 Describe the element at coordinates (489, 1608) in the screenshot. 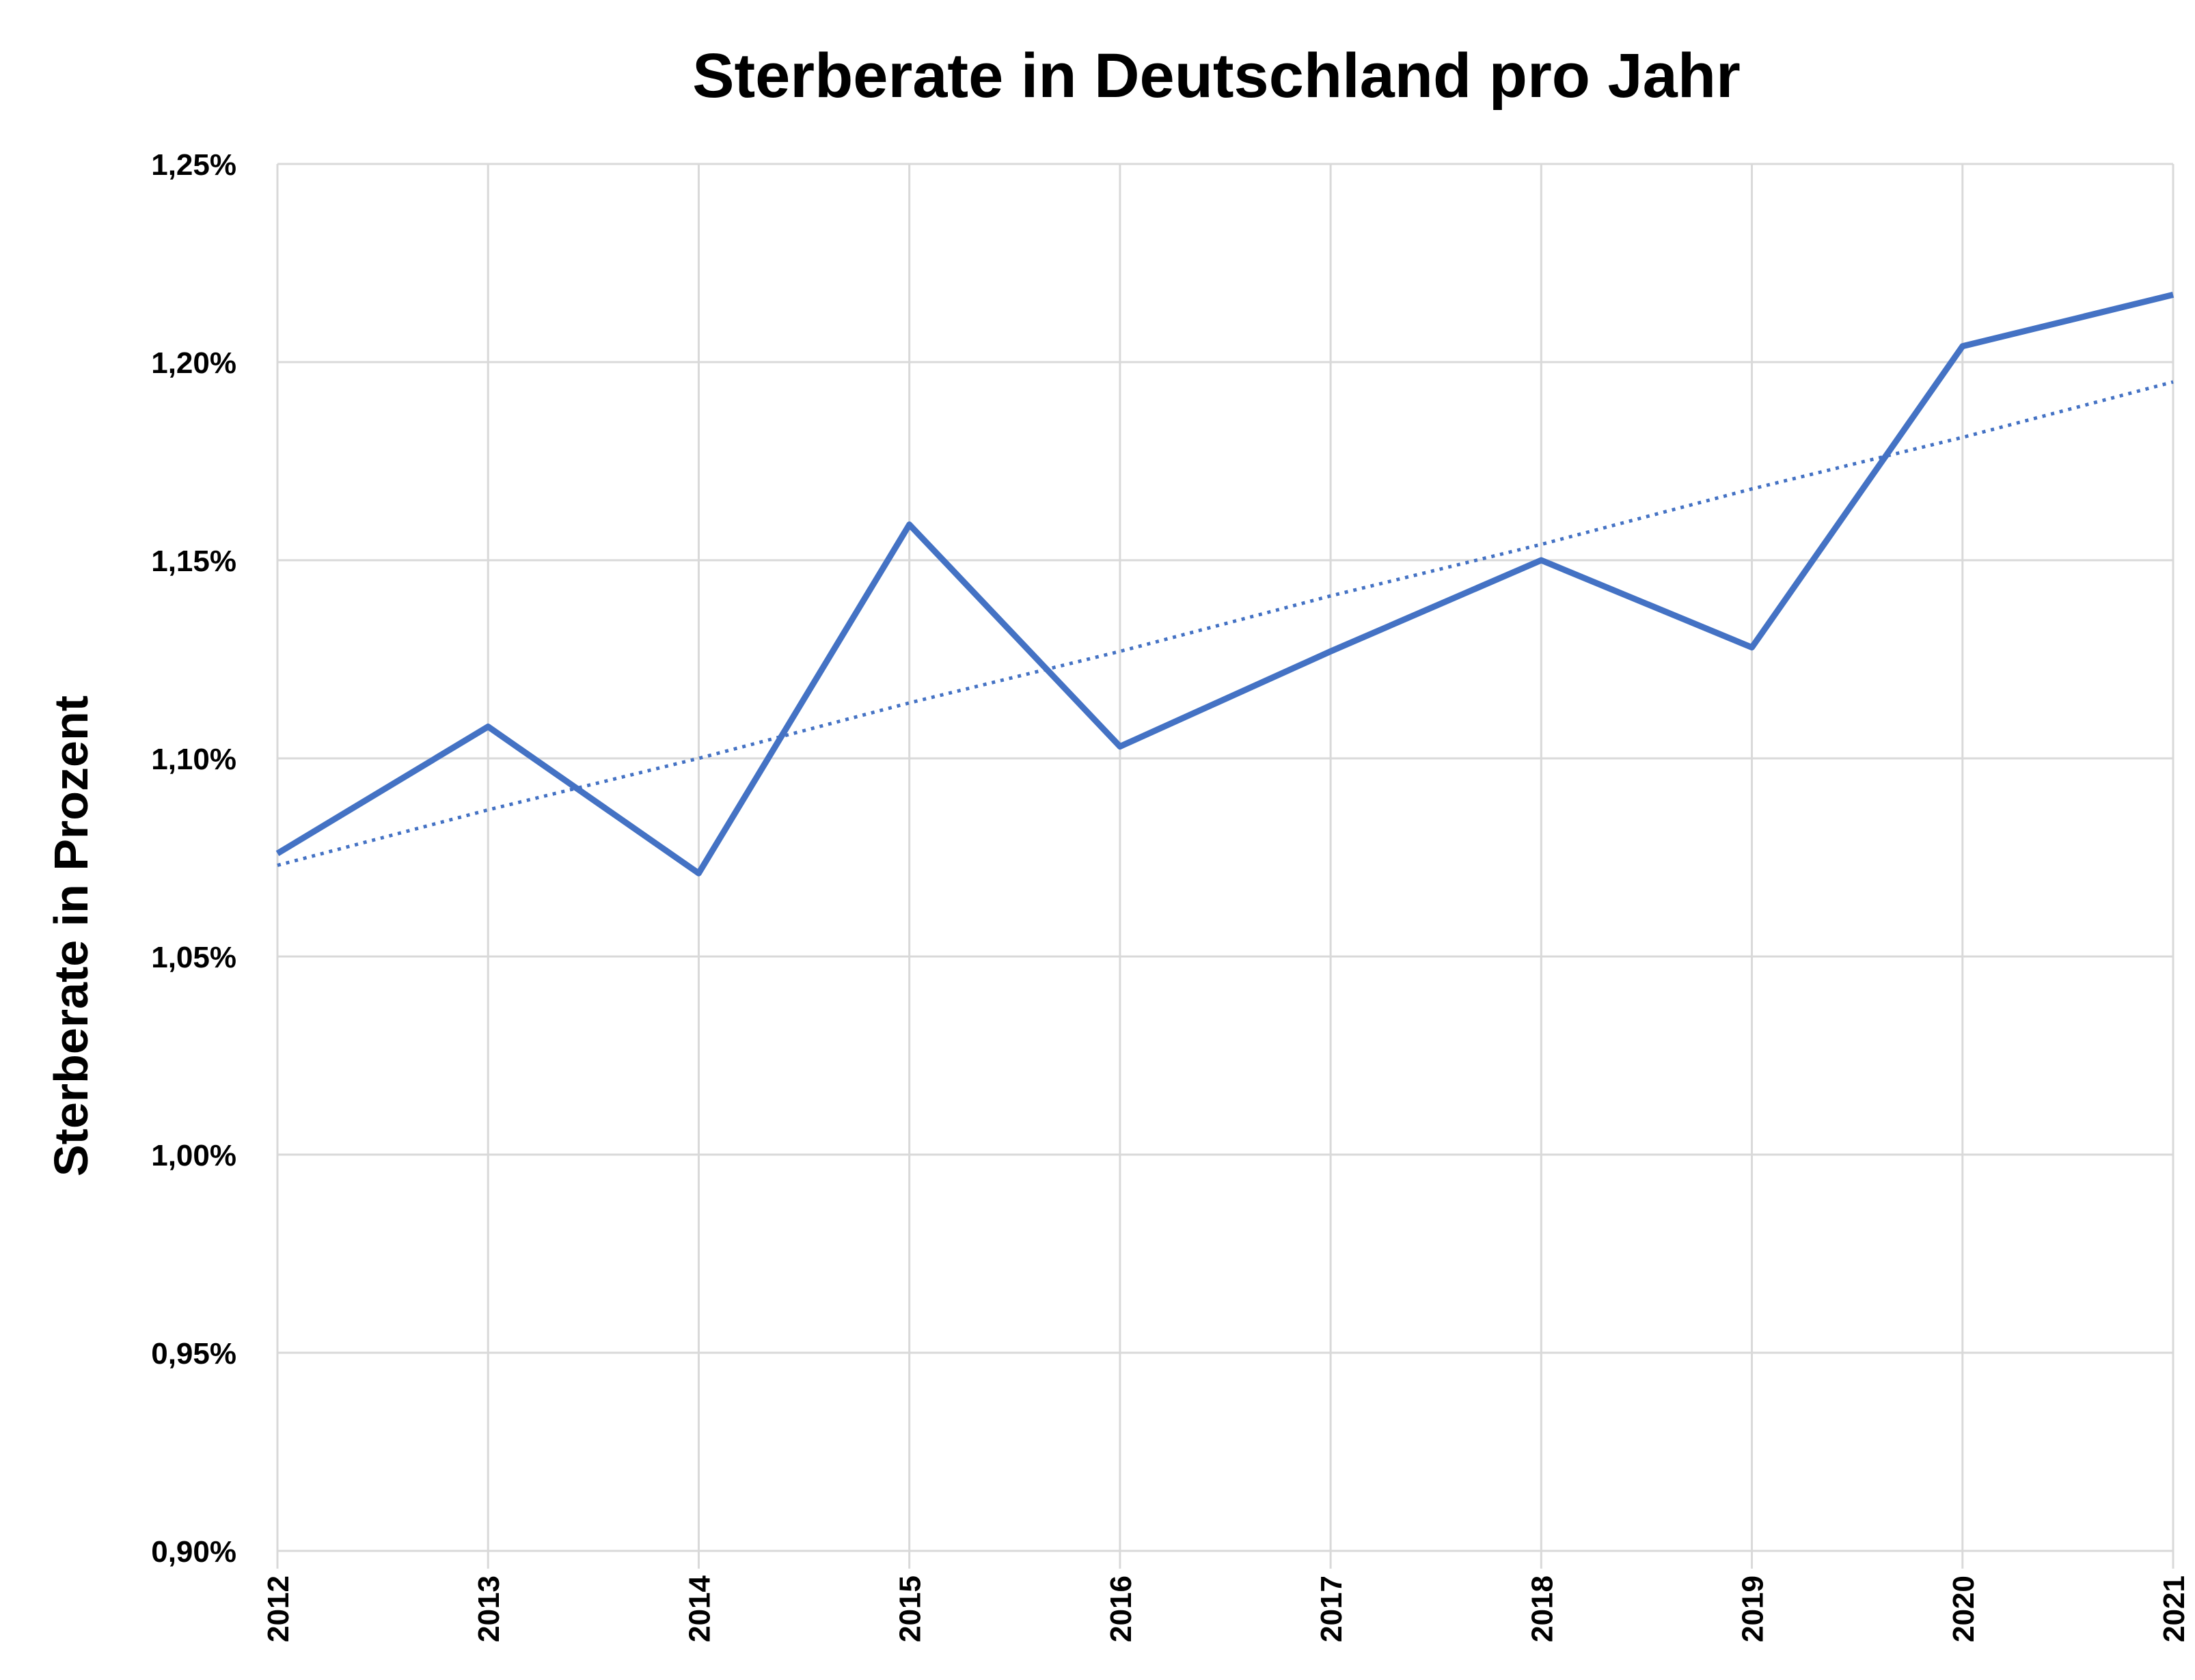

I see `x-tick-label: 2013` at that location.